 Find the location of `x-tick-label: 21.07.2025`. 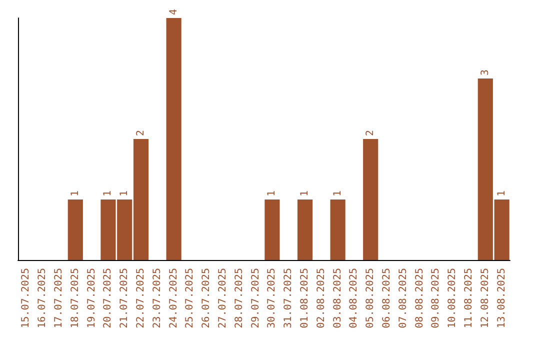

x-tick-label: 21.07.2025 is located at coordinates (124, 298).